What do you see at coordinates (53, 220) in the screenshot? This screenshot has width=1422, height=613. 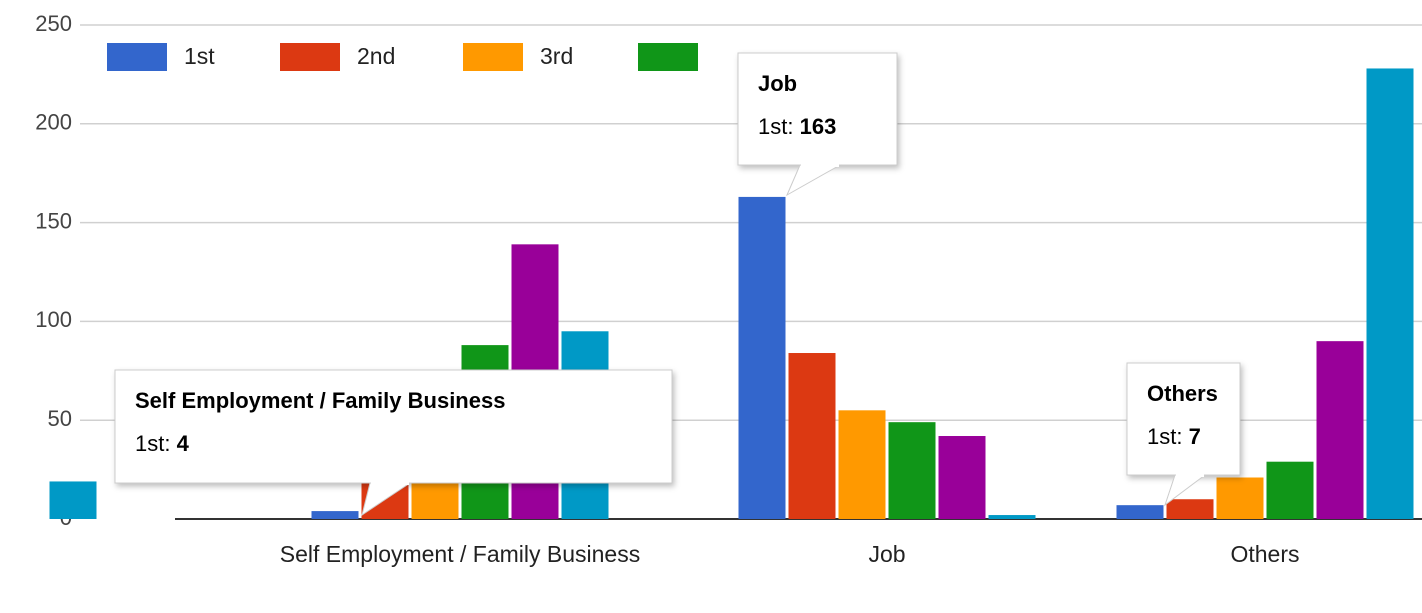 I see `y-tick-label: 150` at bounding box center [53, 220].